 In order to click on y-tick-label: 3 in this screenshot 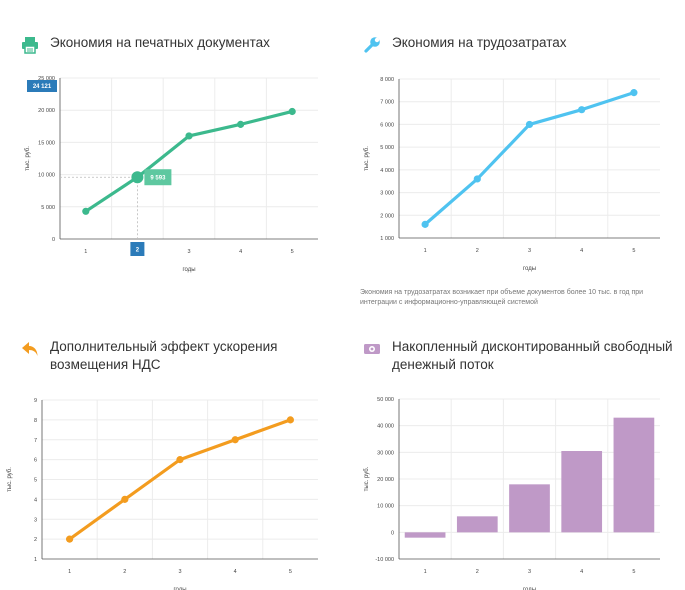, I will do `click(35, 520)`.